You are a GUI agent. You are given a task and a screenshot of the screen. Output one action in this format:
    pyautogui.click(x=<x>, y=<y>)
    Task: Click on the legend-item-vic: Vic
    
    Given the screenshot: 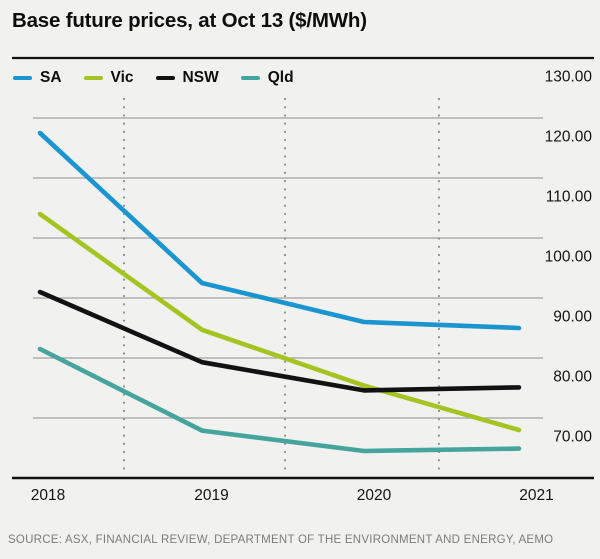 What is the action you would take?
    pyautogui.click(x=108, y=77)
    